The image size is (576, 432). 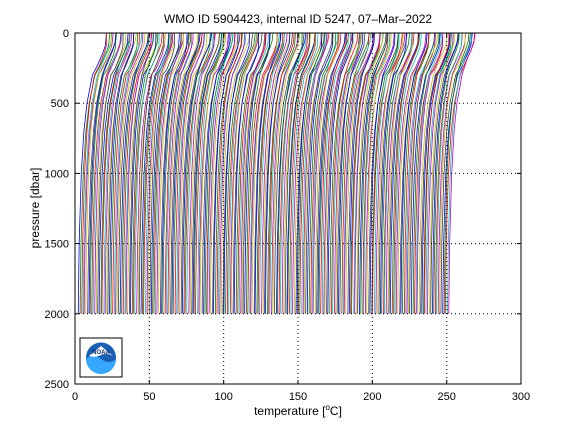 What do you see at coordinates (298, 410) in the screenshot?
I see `x-axis-label: temperature [oC]` at bounding box center [298, 410].